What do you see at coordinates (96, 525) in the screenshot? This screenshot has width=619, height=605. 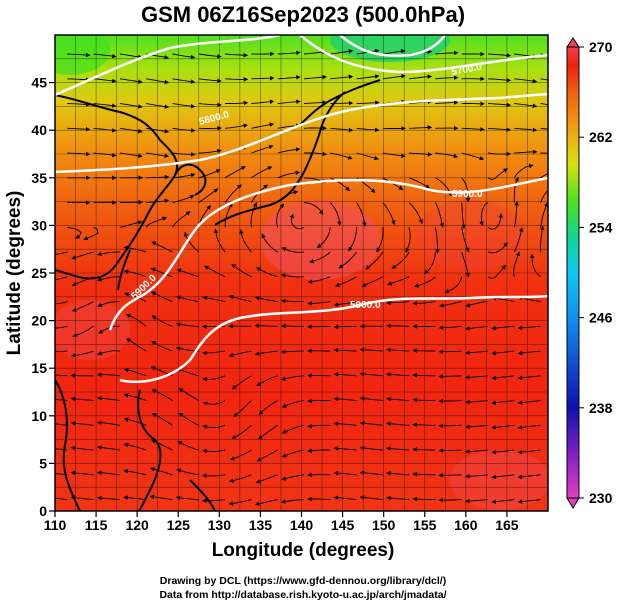 I see `x-tick-label: 115` at bounding box center [96, 525].